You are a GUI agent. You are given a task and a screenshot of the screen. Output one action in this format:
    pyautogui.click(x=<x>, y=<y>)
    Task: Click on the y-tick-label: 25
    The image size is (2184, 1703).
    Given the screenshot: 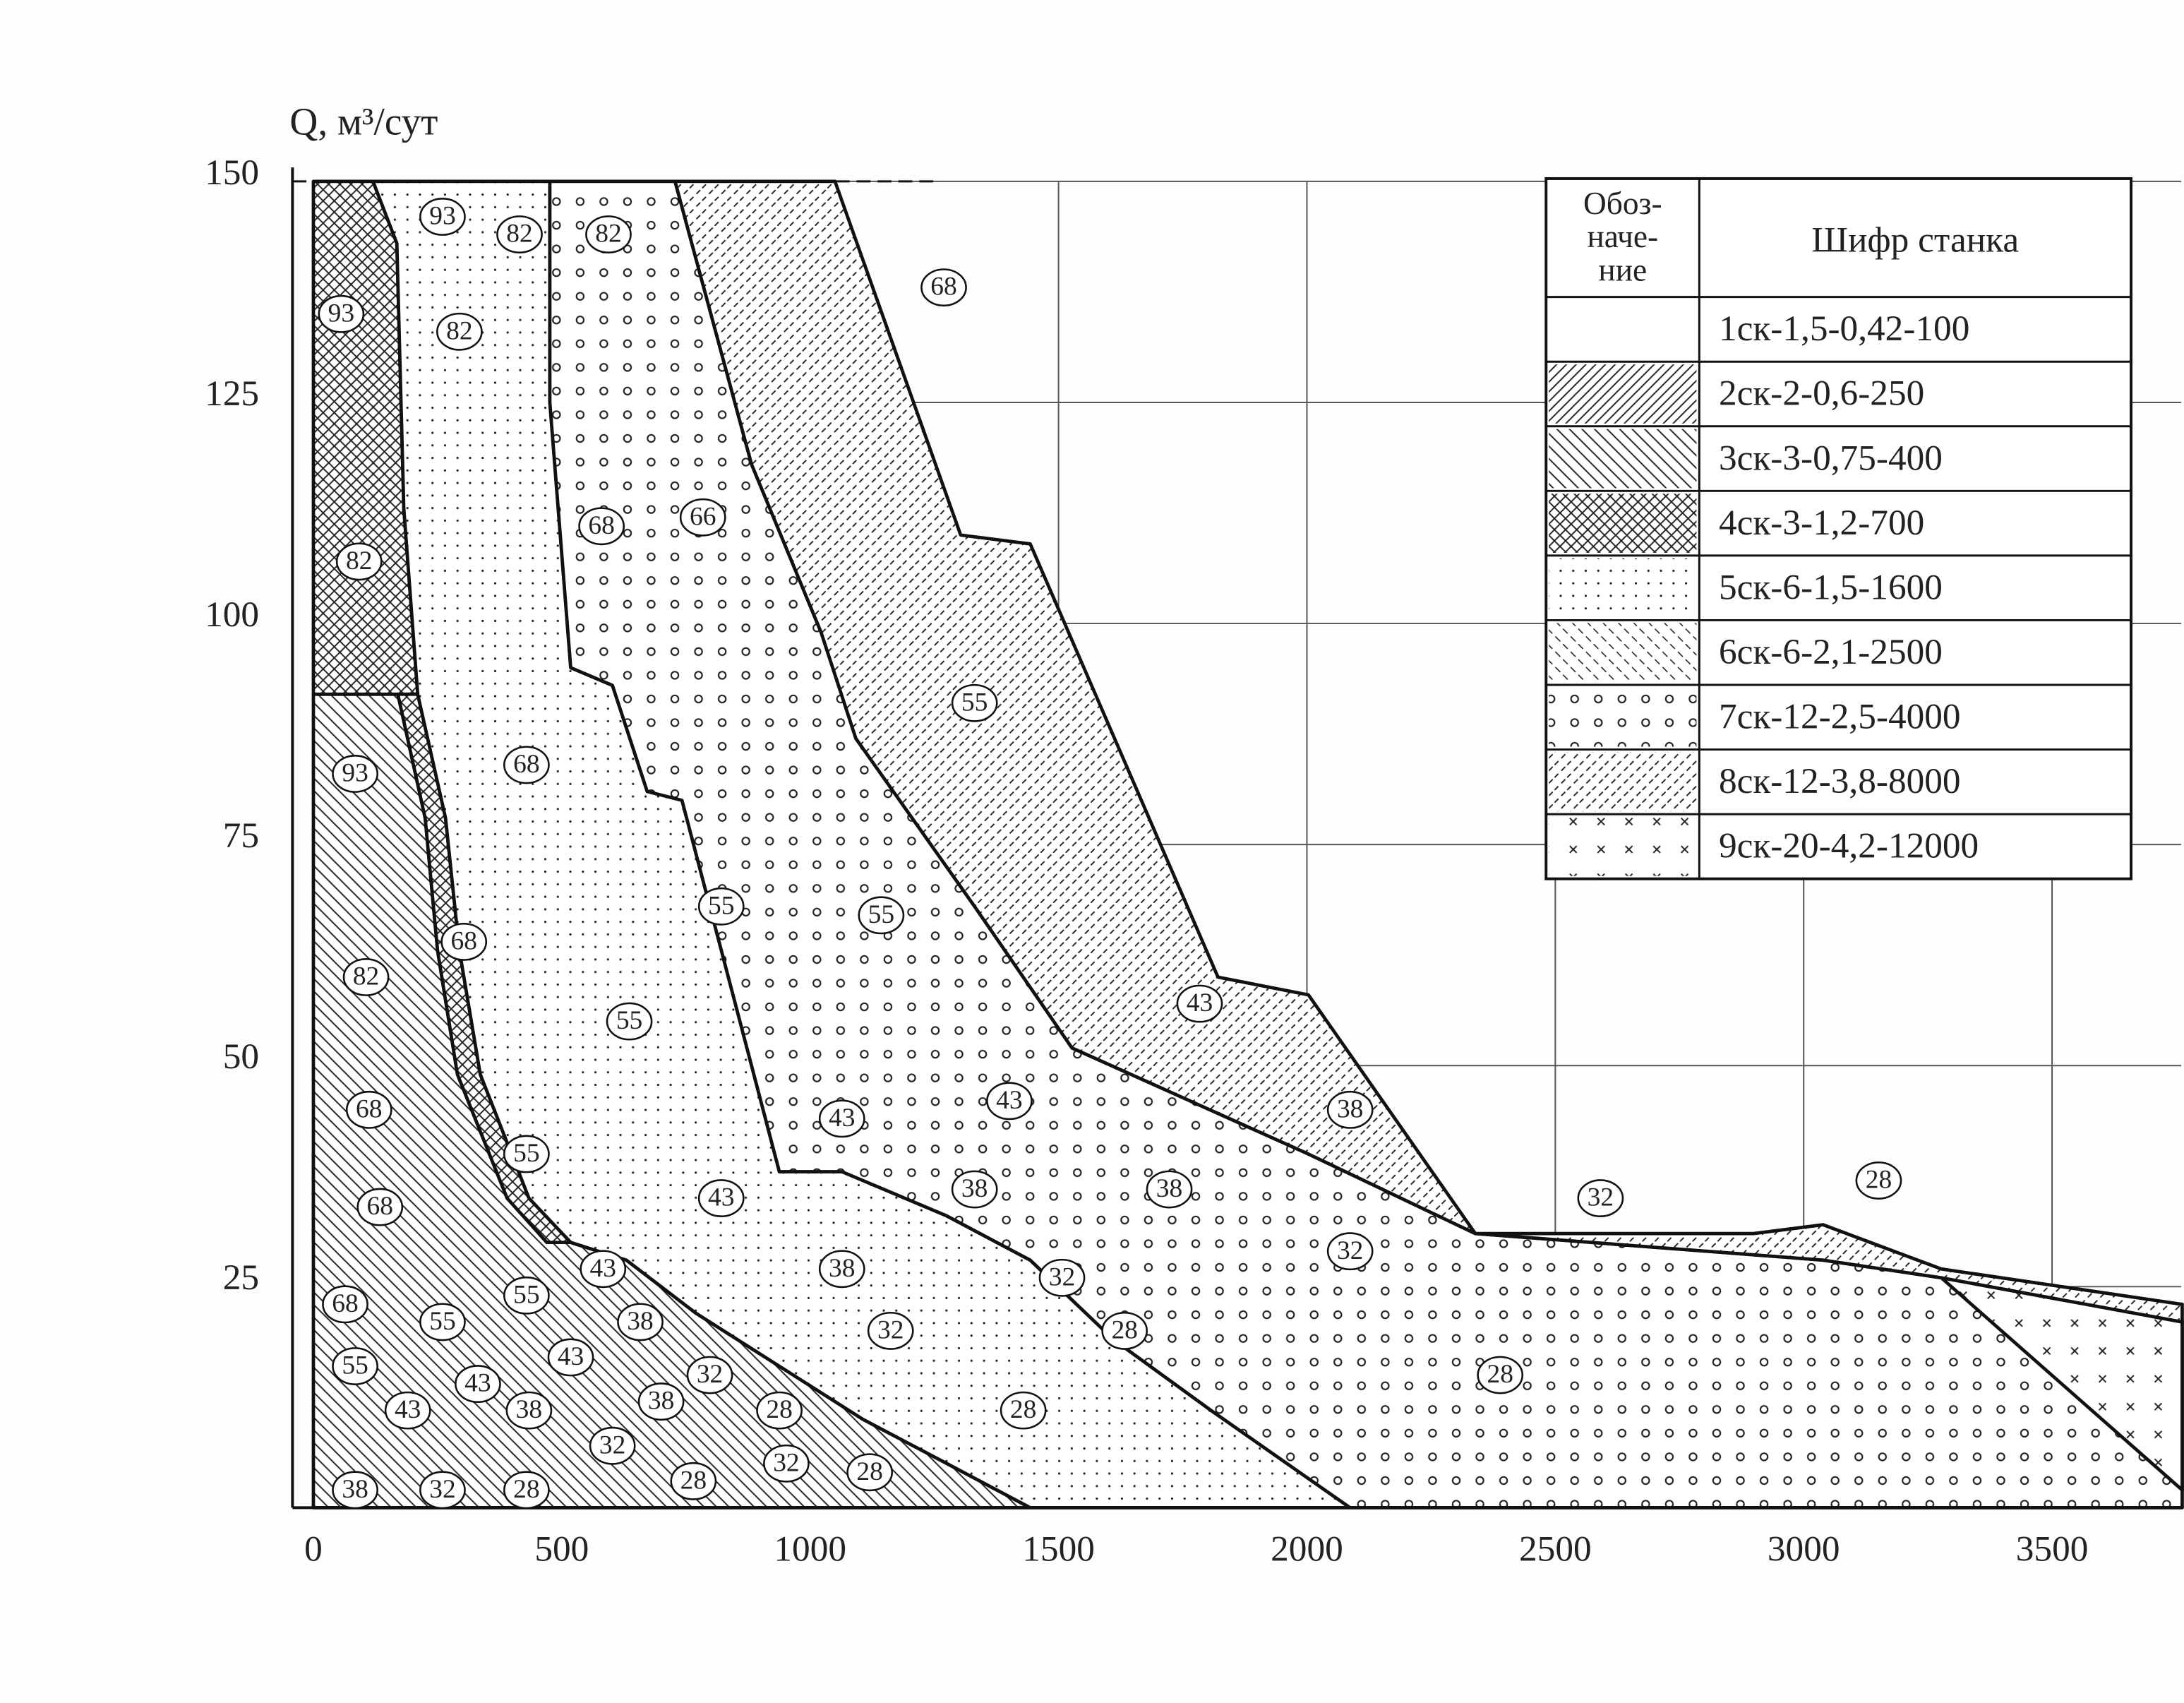 What is the action you would take?
    pyautogui.click(x=241, y=1278)
    